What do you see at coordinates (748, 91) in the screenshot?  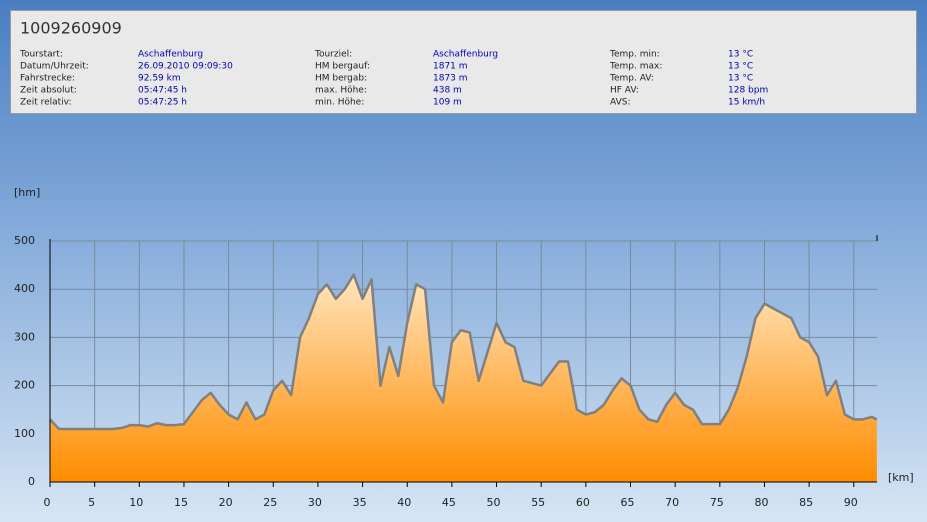 I see `field-value: 128 bpm` at bounding box center [748, 91].